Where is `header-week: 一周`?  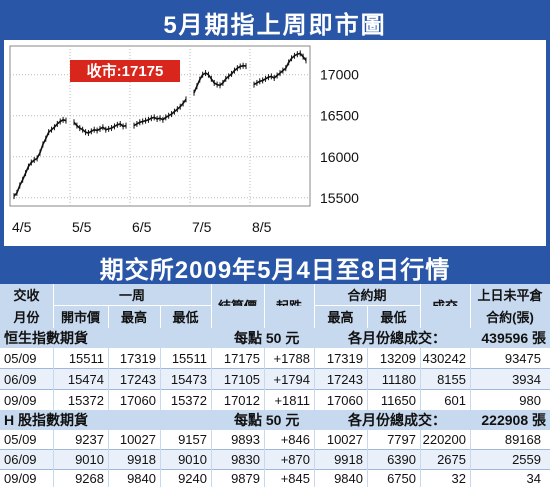 header-week: 一周 is located at coordinates (131, 295).